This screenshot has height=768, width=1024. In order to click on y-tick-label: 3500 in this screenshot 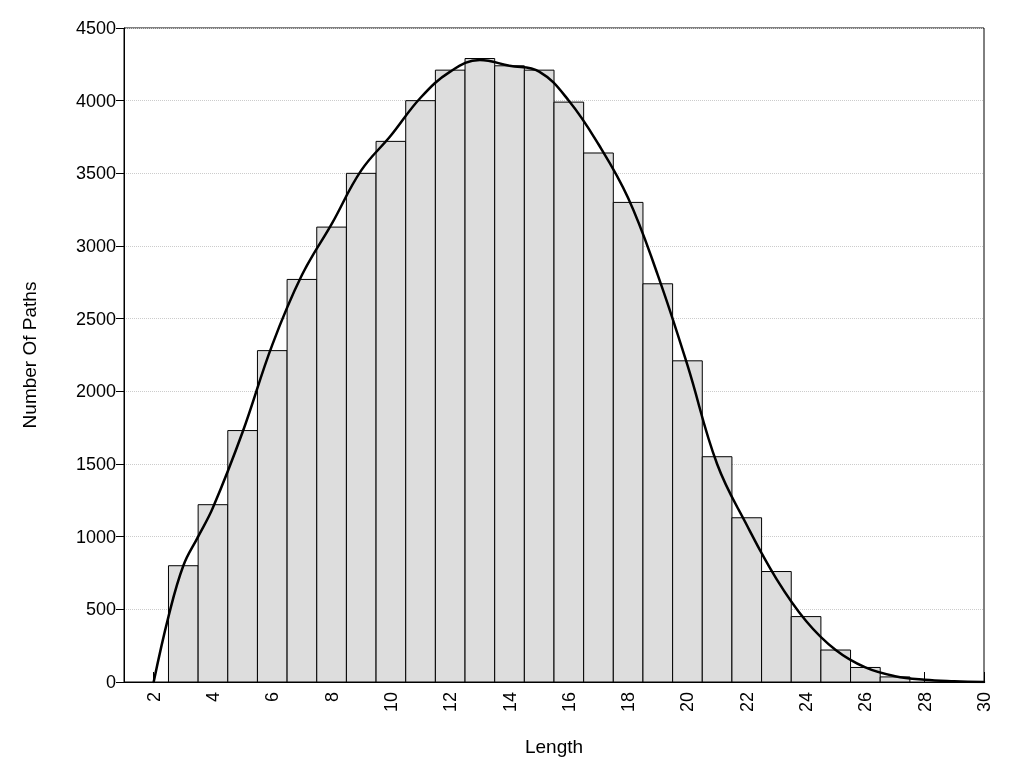, I will do `click(95, 173)`.